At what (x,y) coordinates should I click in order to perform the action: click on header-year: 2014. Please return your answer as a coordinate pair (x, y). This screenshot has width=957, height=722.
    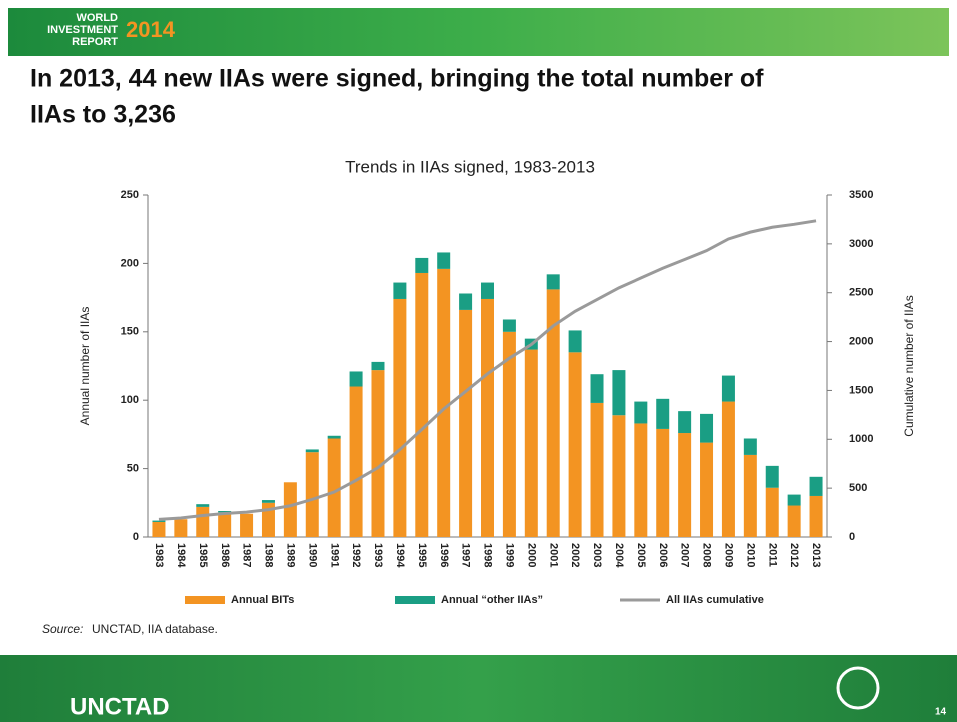
    Looking at the image, I should click on (151, 29).